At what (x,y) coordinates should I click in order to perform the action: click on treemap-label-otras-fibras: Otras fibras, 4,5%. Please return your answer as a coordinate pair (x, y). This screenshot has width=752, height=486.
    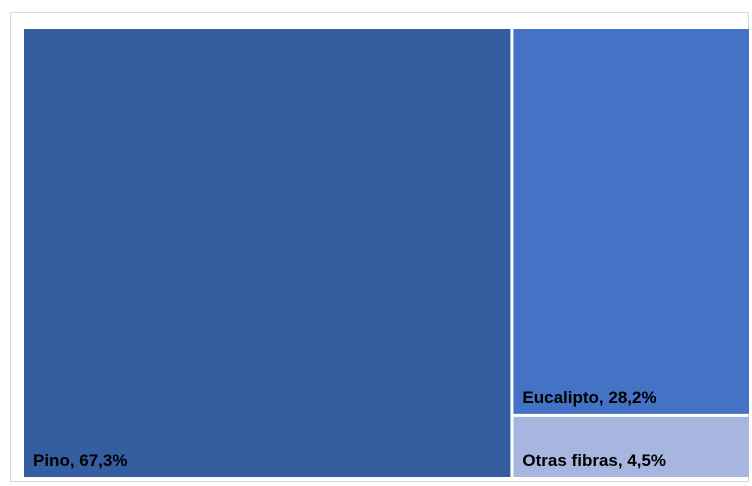
    Looking at the image, I should click on (594, 460).